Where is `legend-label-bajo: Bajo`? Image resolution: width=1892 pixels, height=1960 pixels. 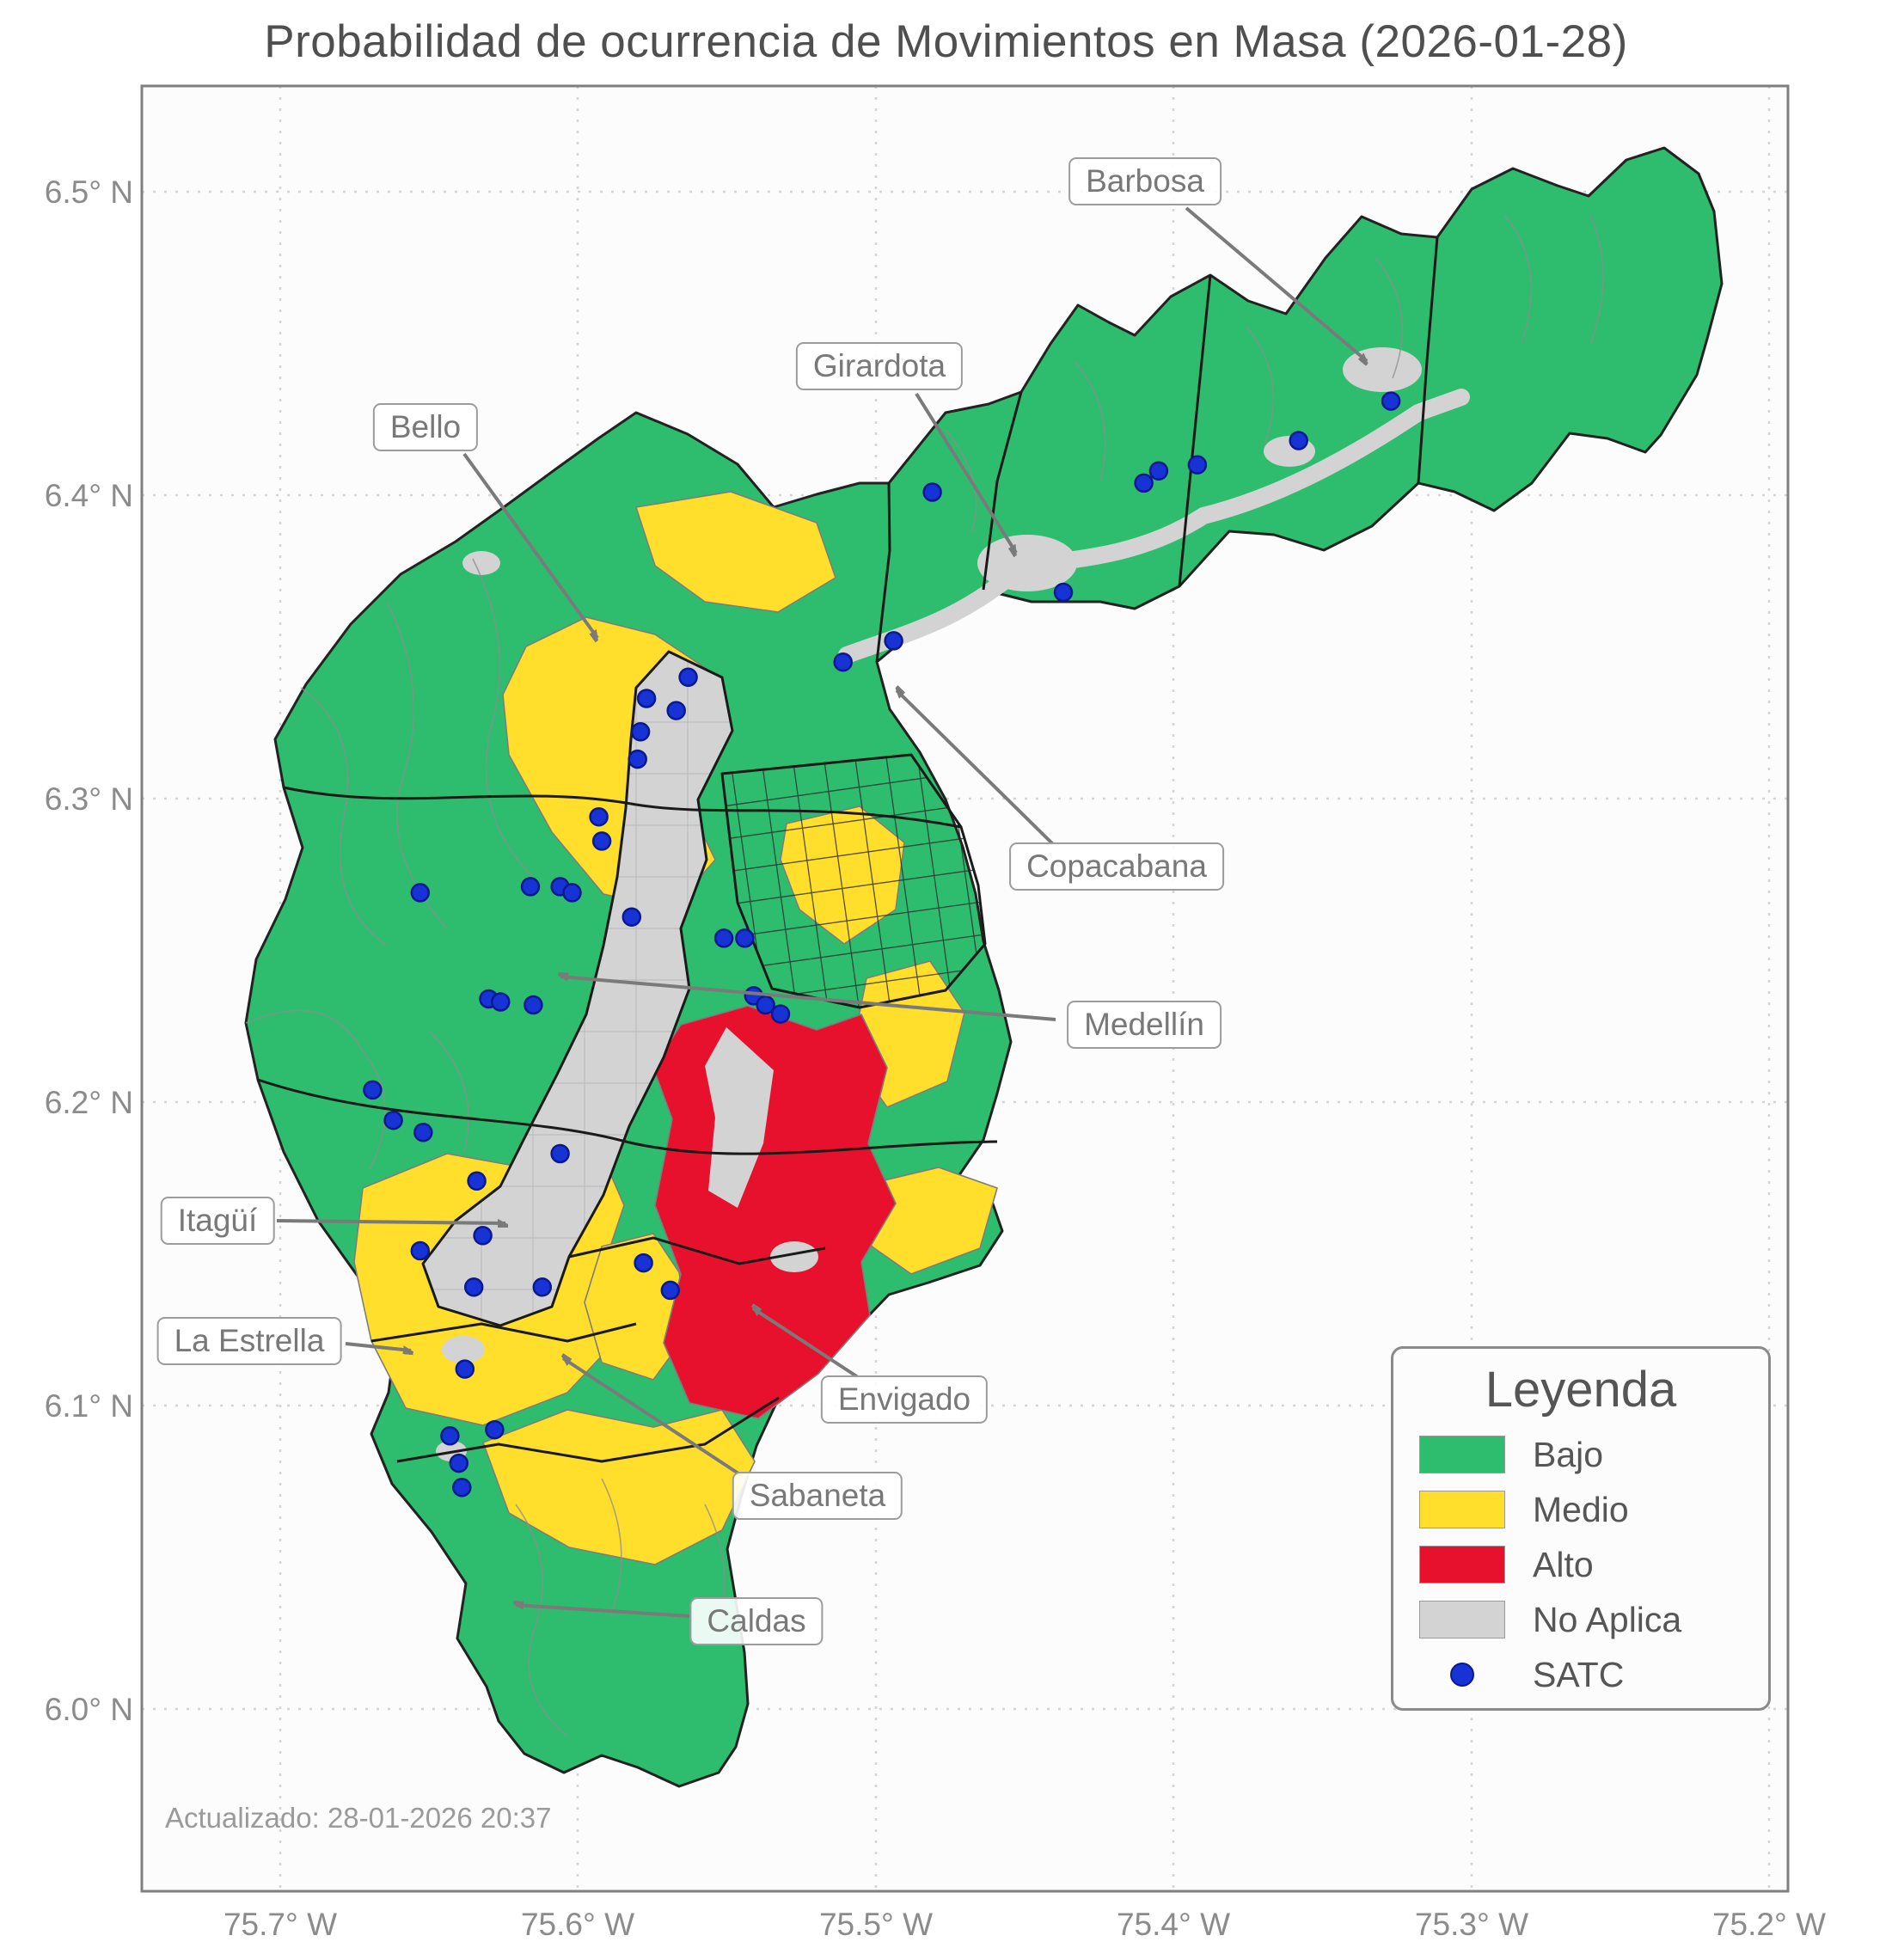
legend-label-bajo: Bajo is located at coordinates (1568, 1454).